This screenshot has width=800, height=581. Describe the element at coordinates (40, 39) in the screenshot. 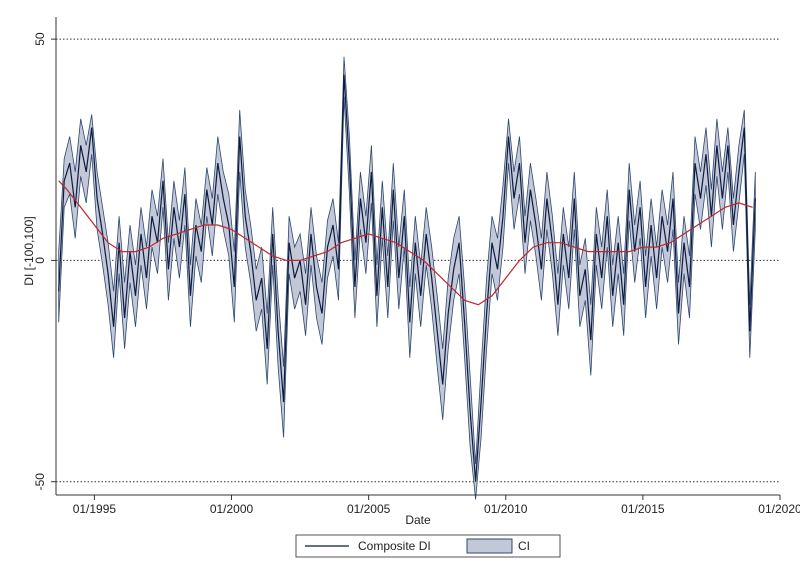

I see `y-tick-label-0: 50` at that location.